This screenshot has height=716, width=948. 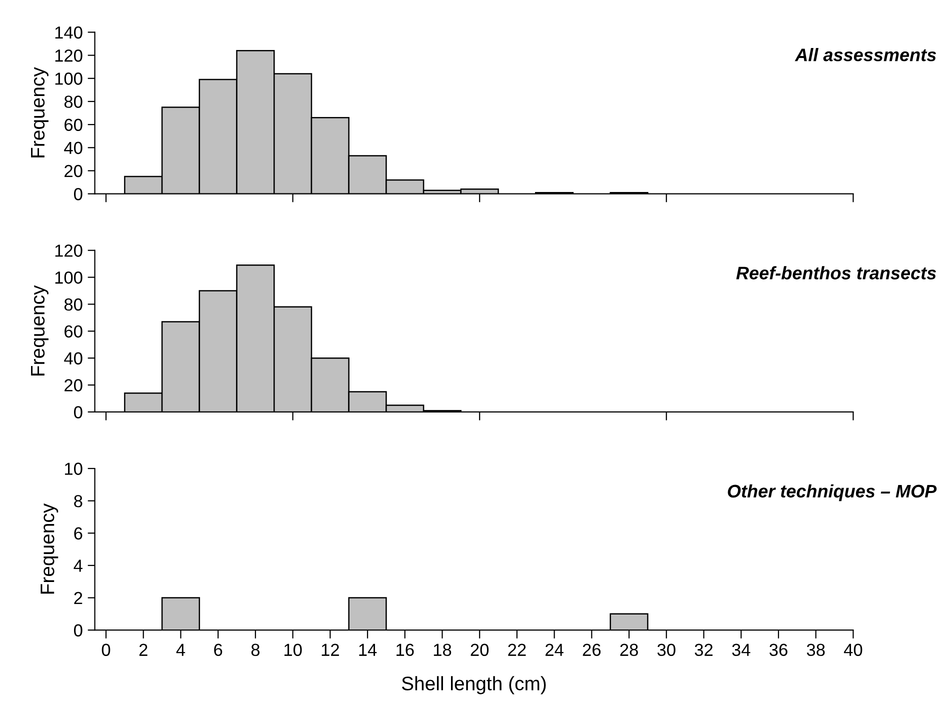 I want to click on x-tick-label: 2, so click(x=143, y=650).